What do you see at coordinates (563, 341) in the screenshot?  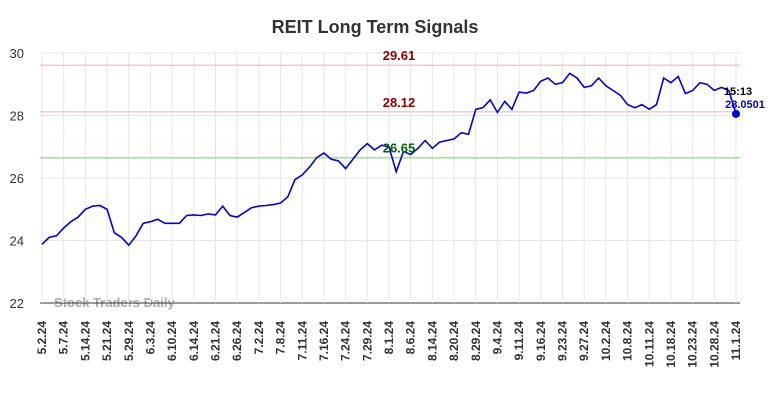 I see `x-tick-label: 9.23.24` at bounding box center [563, 341].